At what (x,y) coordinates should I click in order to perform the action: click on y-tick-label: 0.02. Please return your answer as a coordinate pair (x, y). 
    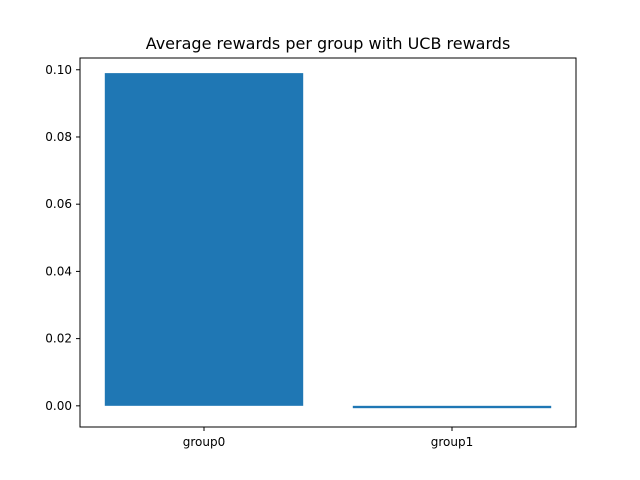
    Looking at the image, I should click on (58, 339).